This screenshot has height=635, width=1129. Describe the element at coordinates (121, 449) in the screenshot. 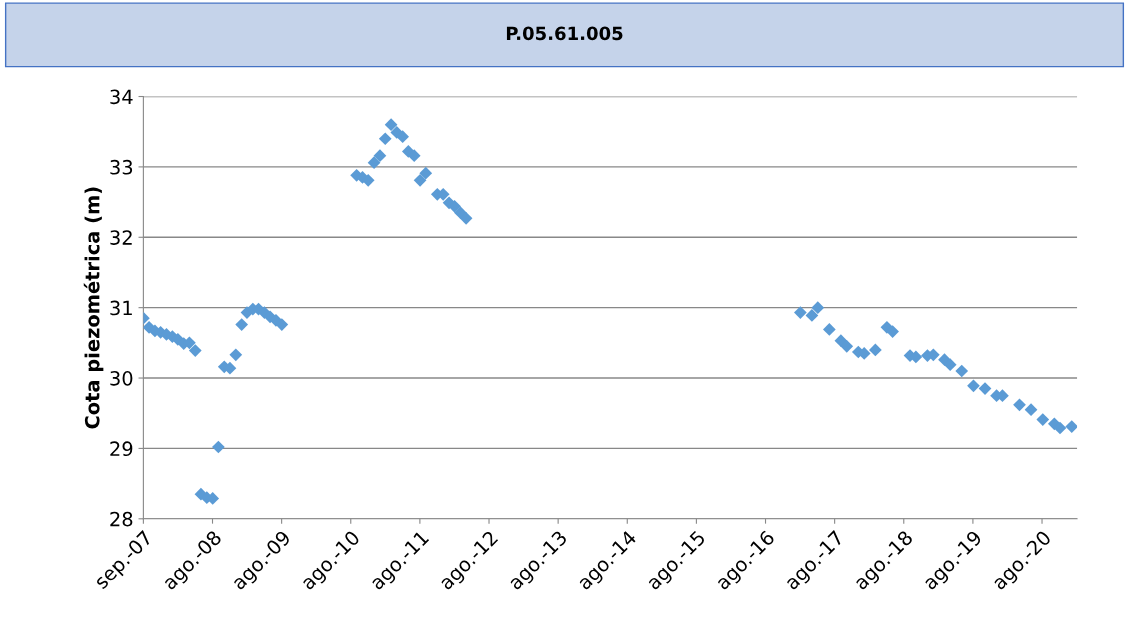

I see `y-tick-label: 29` at that location.